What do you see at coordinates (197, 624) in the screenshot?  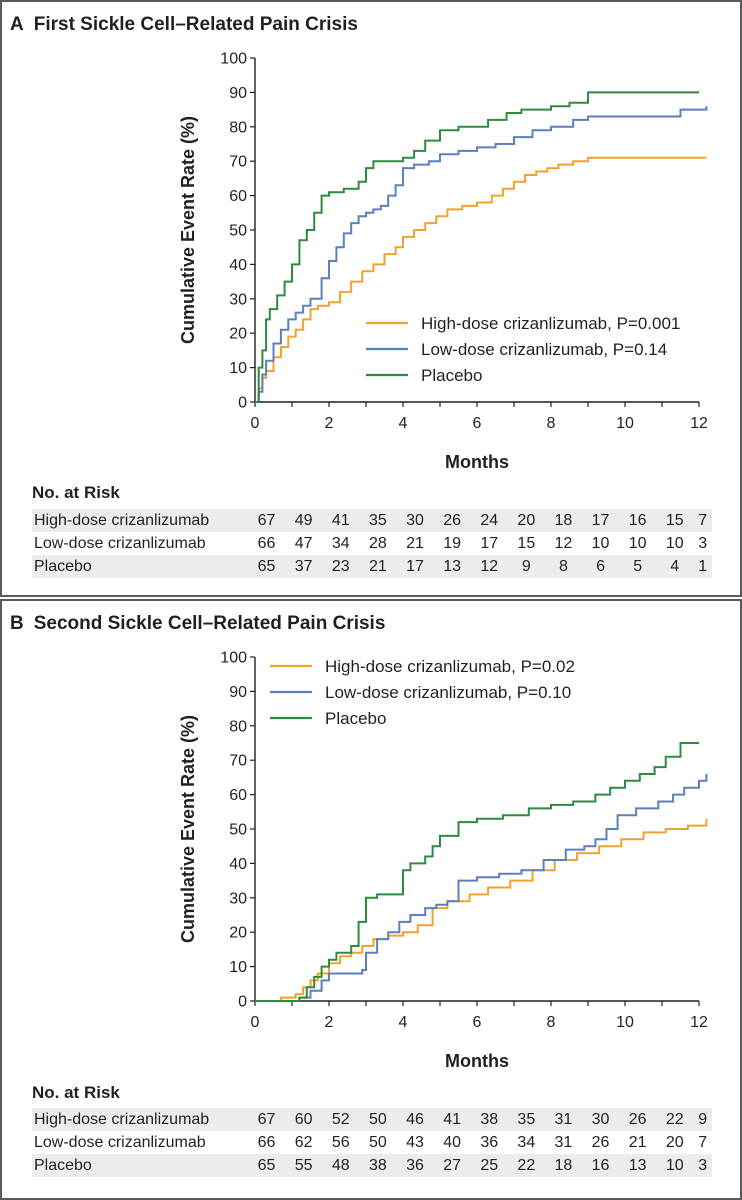 I see `panel-b-title: B Second Sickle Cell–Related Pain Crisis` at bounding box center [197, 624].